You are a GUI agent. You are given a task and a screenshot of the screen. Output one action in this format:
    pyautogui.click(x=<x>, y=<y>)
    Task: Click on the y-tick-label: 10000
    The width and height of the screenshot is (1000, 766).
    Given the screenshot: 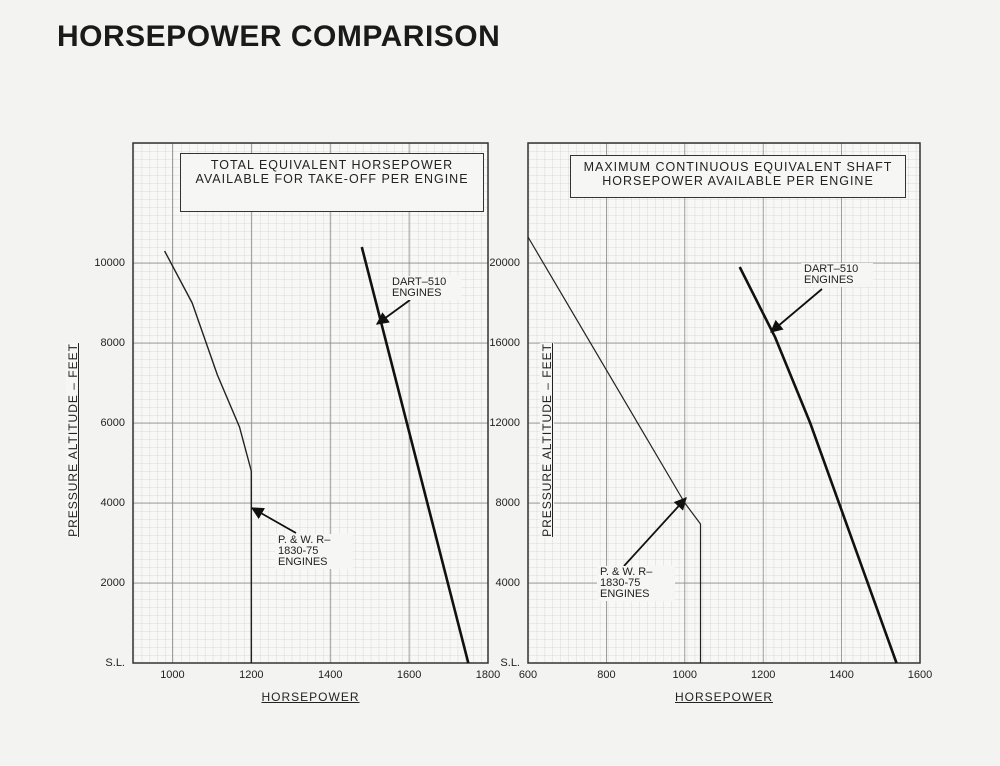 What is the action you would take?
    pyautogui.click(x=109, y=263)
    